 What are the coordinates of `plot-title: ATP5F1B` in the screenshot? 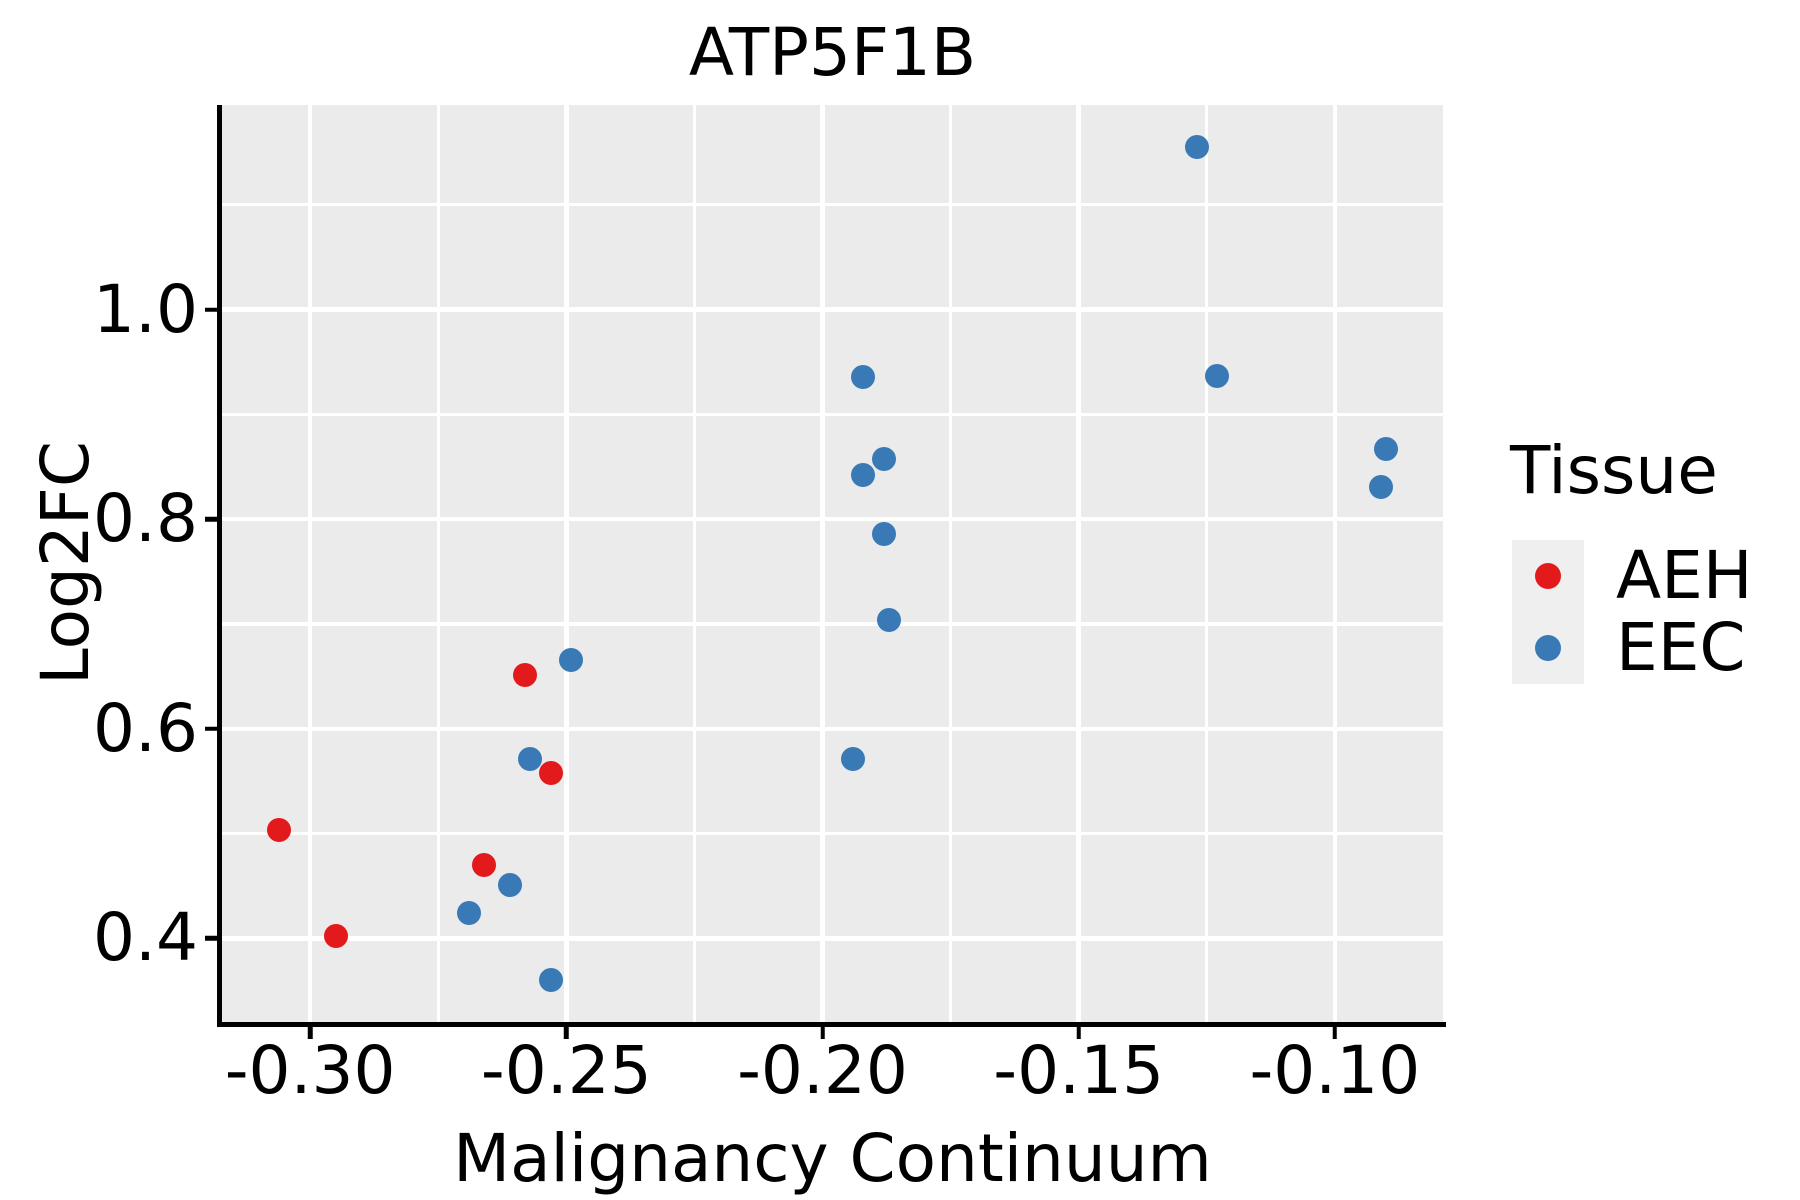 It's located at (832, 52).